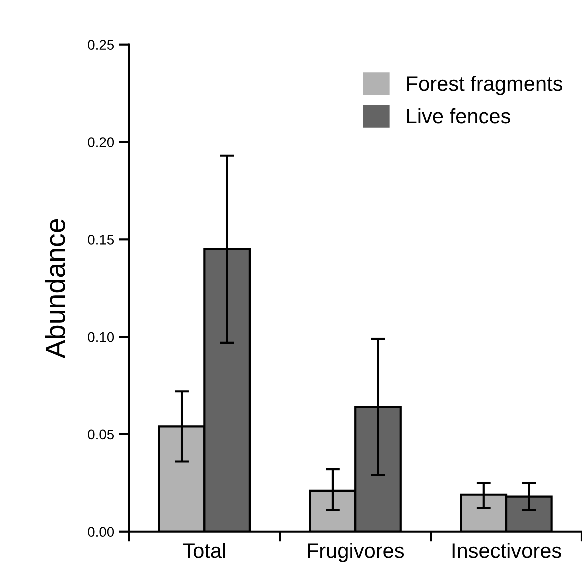  Describe the element at coordinates (101, 239) in the screenshot. I see `y-tick-label: 0.15` at that location.